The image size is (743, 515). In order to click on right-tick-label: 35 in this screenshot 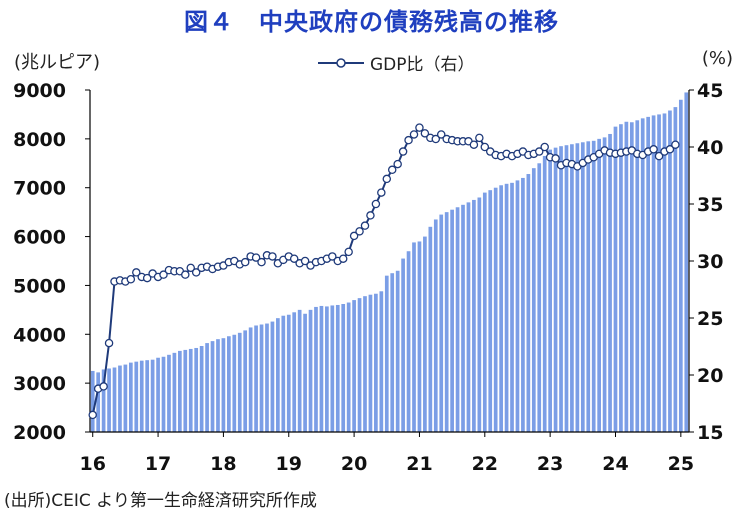, I will do `click(710, 205)`.